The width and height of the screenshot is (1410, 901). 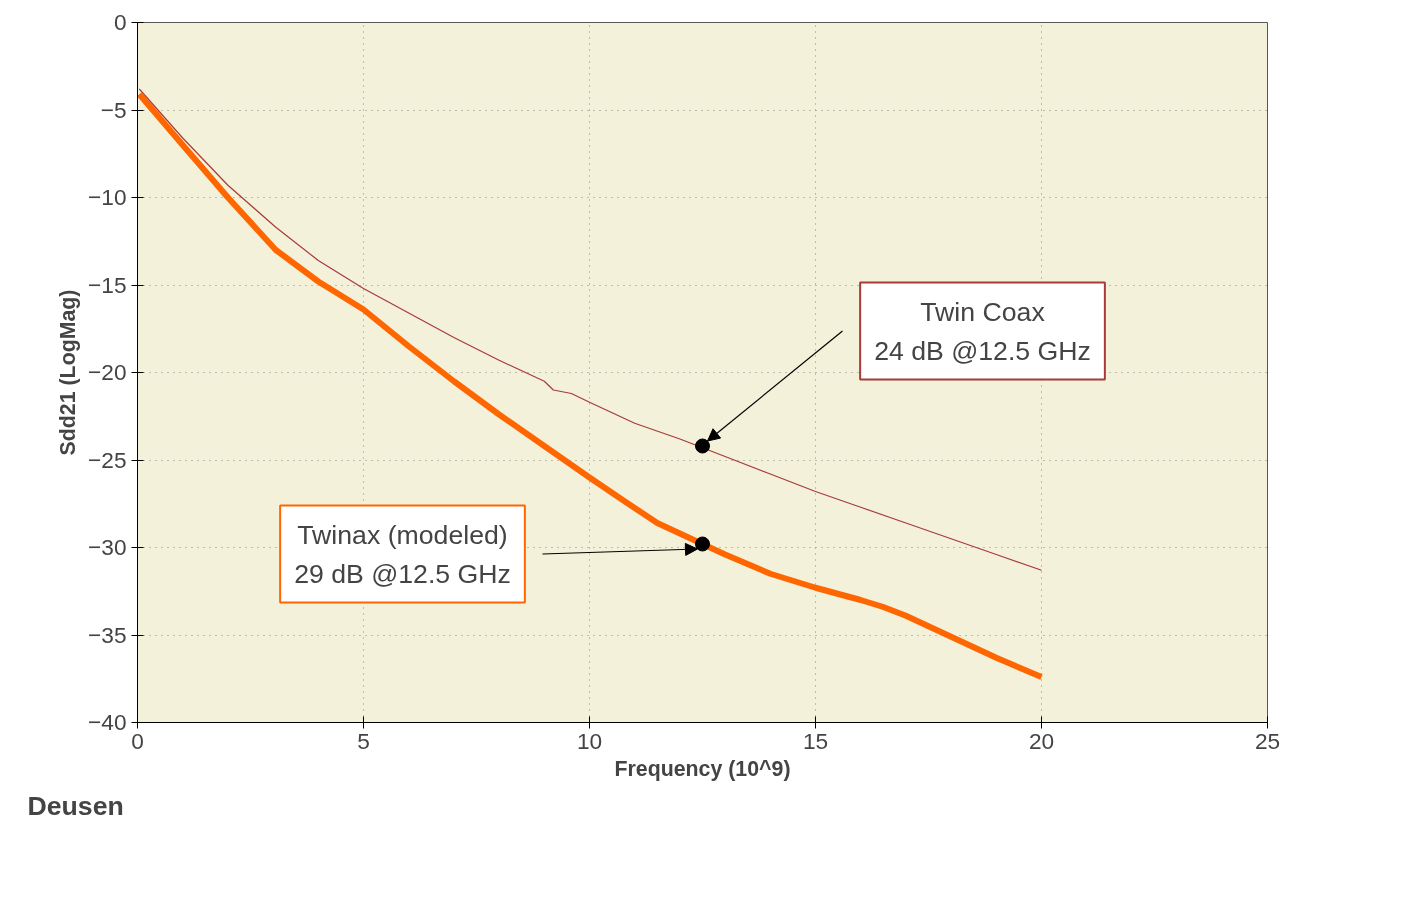 I want to click on y-tick-label: −25, so click(x=107, y=459).